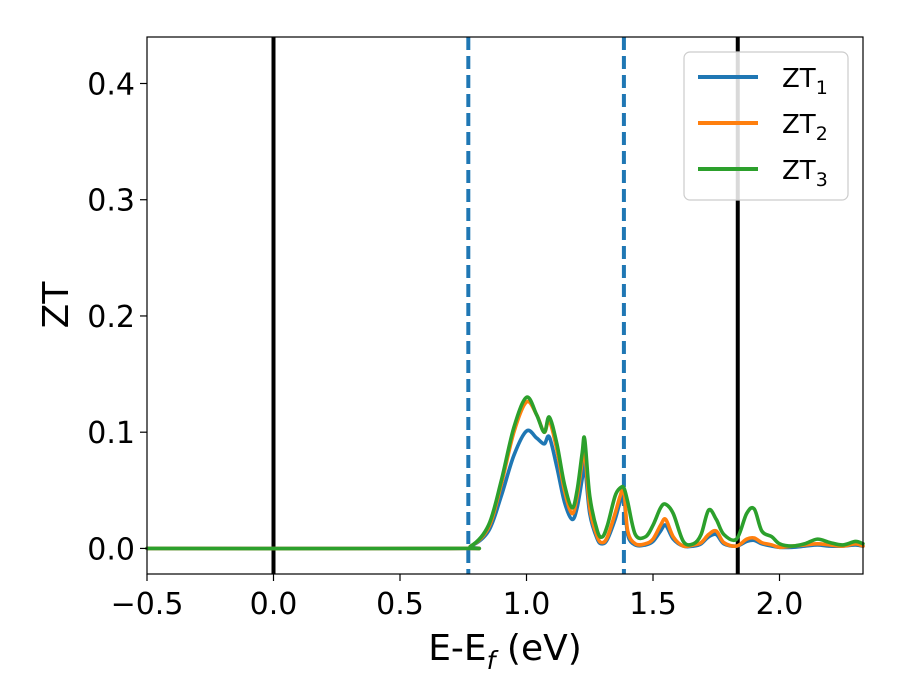 The width and height of the screenshot is (900, 700). I want to click on legend-box, so click(766, 126).